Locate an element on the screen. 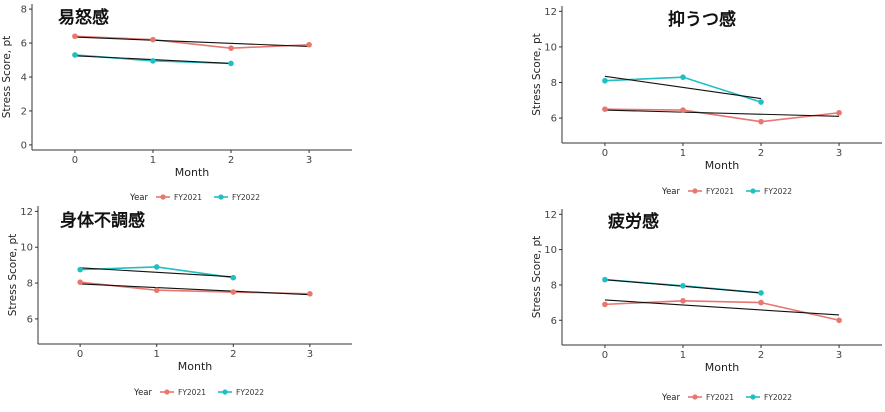 This screenshot has width=885, height=412. y-tick-label: 4 is located at coordinates (24, 78).